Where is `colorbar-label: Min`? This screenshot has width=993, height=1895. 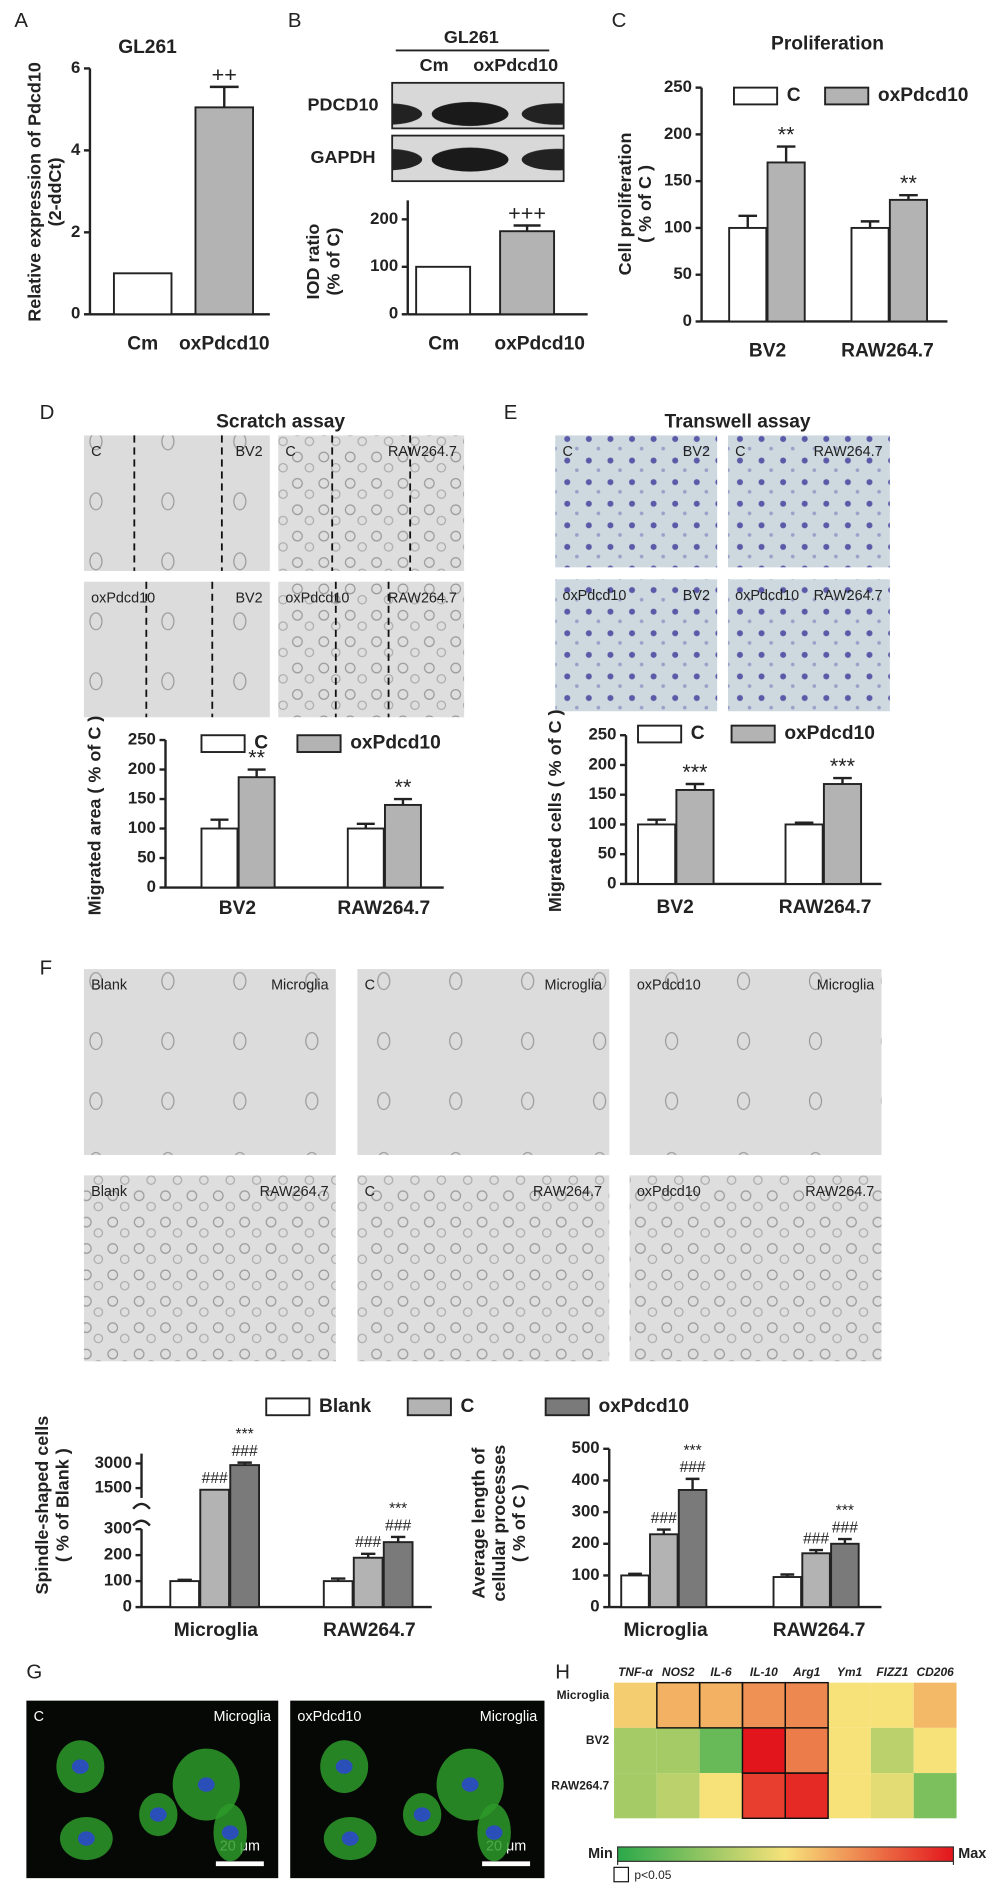 colorbar-label: Min is located at coordinates (600, 1854).